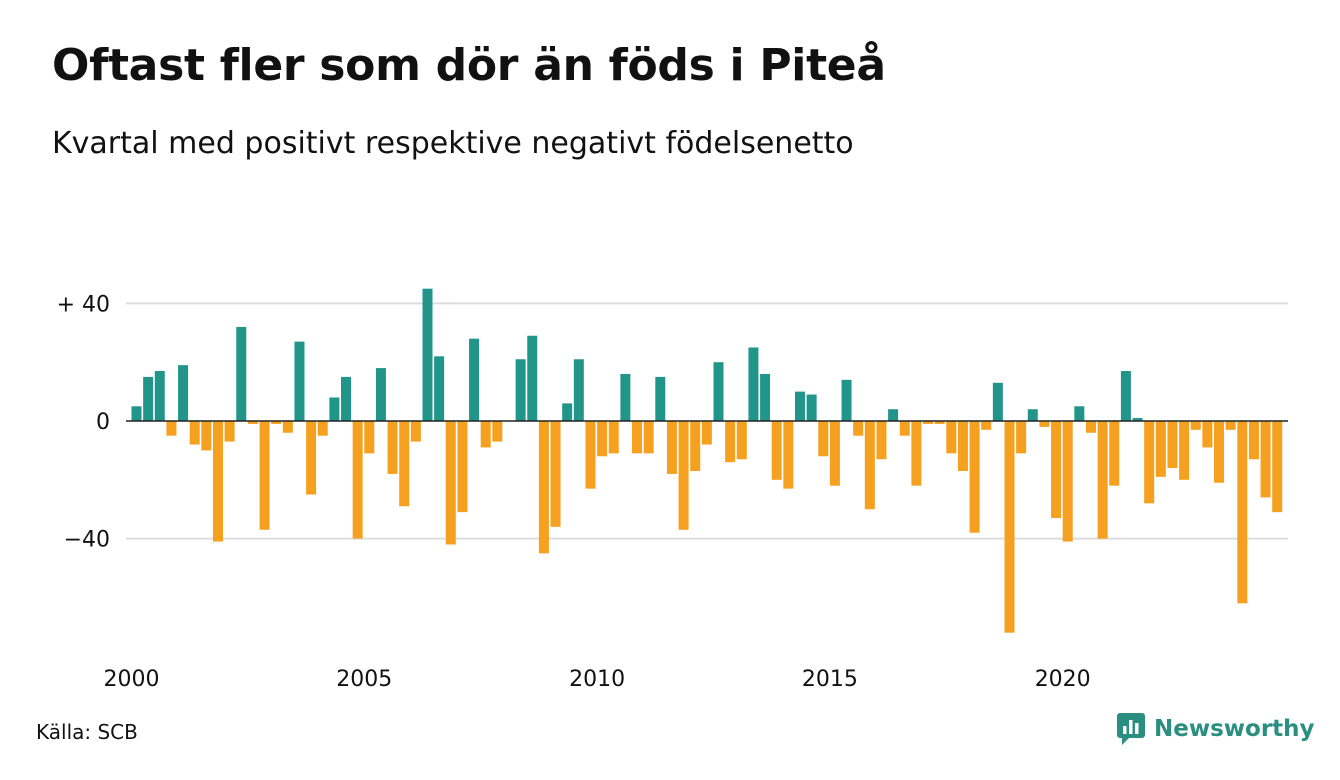 The height and width of the screenshot is (780, 1340). What do you see at coordinates (87, 540) in the screenshot?
I see `y-tick-label: −40` at bounding box center [87, 540].